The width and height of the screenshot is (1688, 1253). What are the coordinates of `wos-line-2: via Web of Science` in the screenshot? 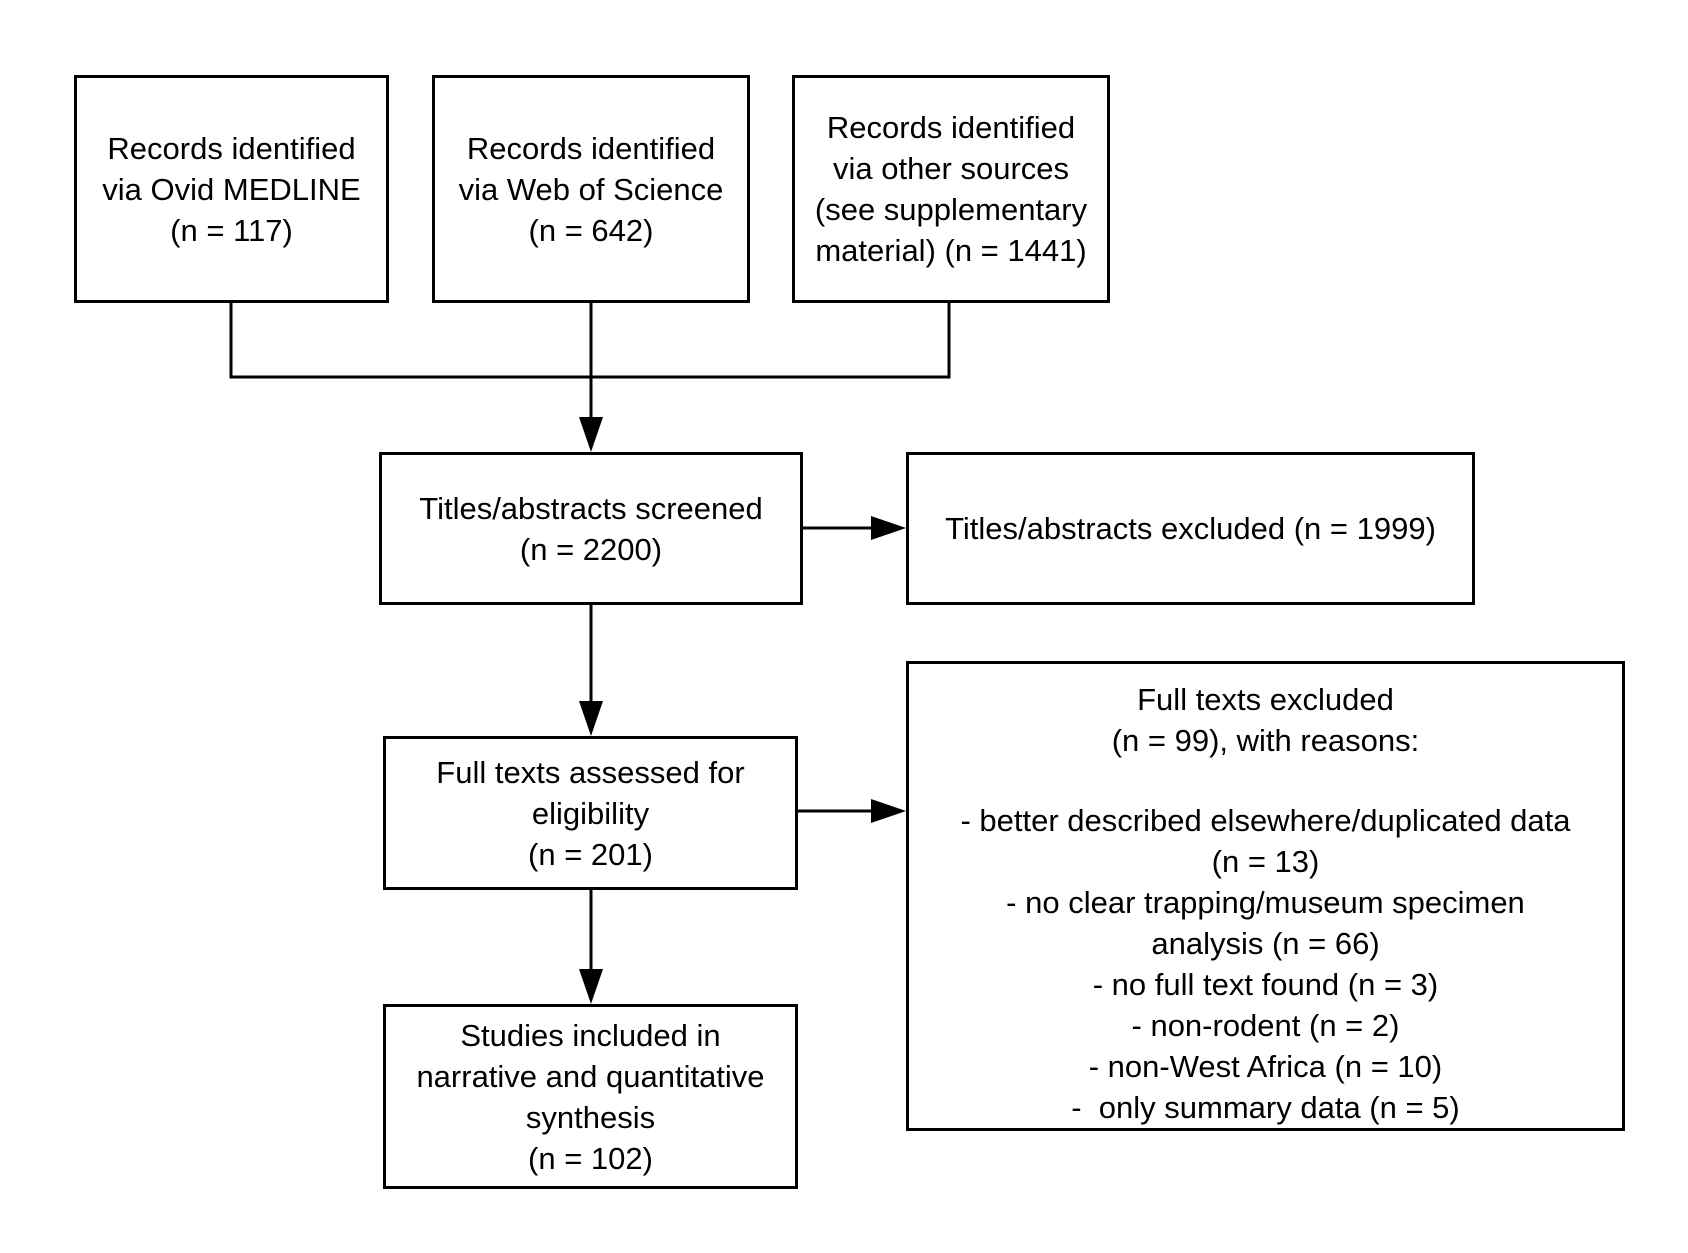 It's located at (591, 189).